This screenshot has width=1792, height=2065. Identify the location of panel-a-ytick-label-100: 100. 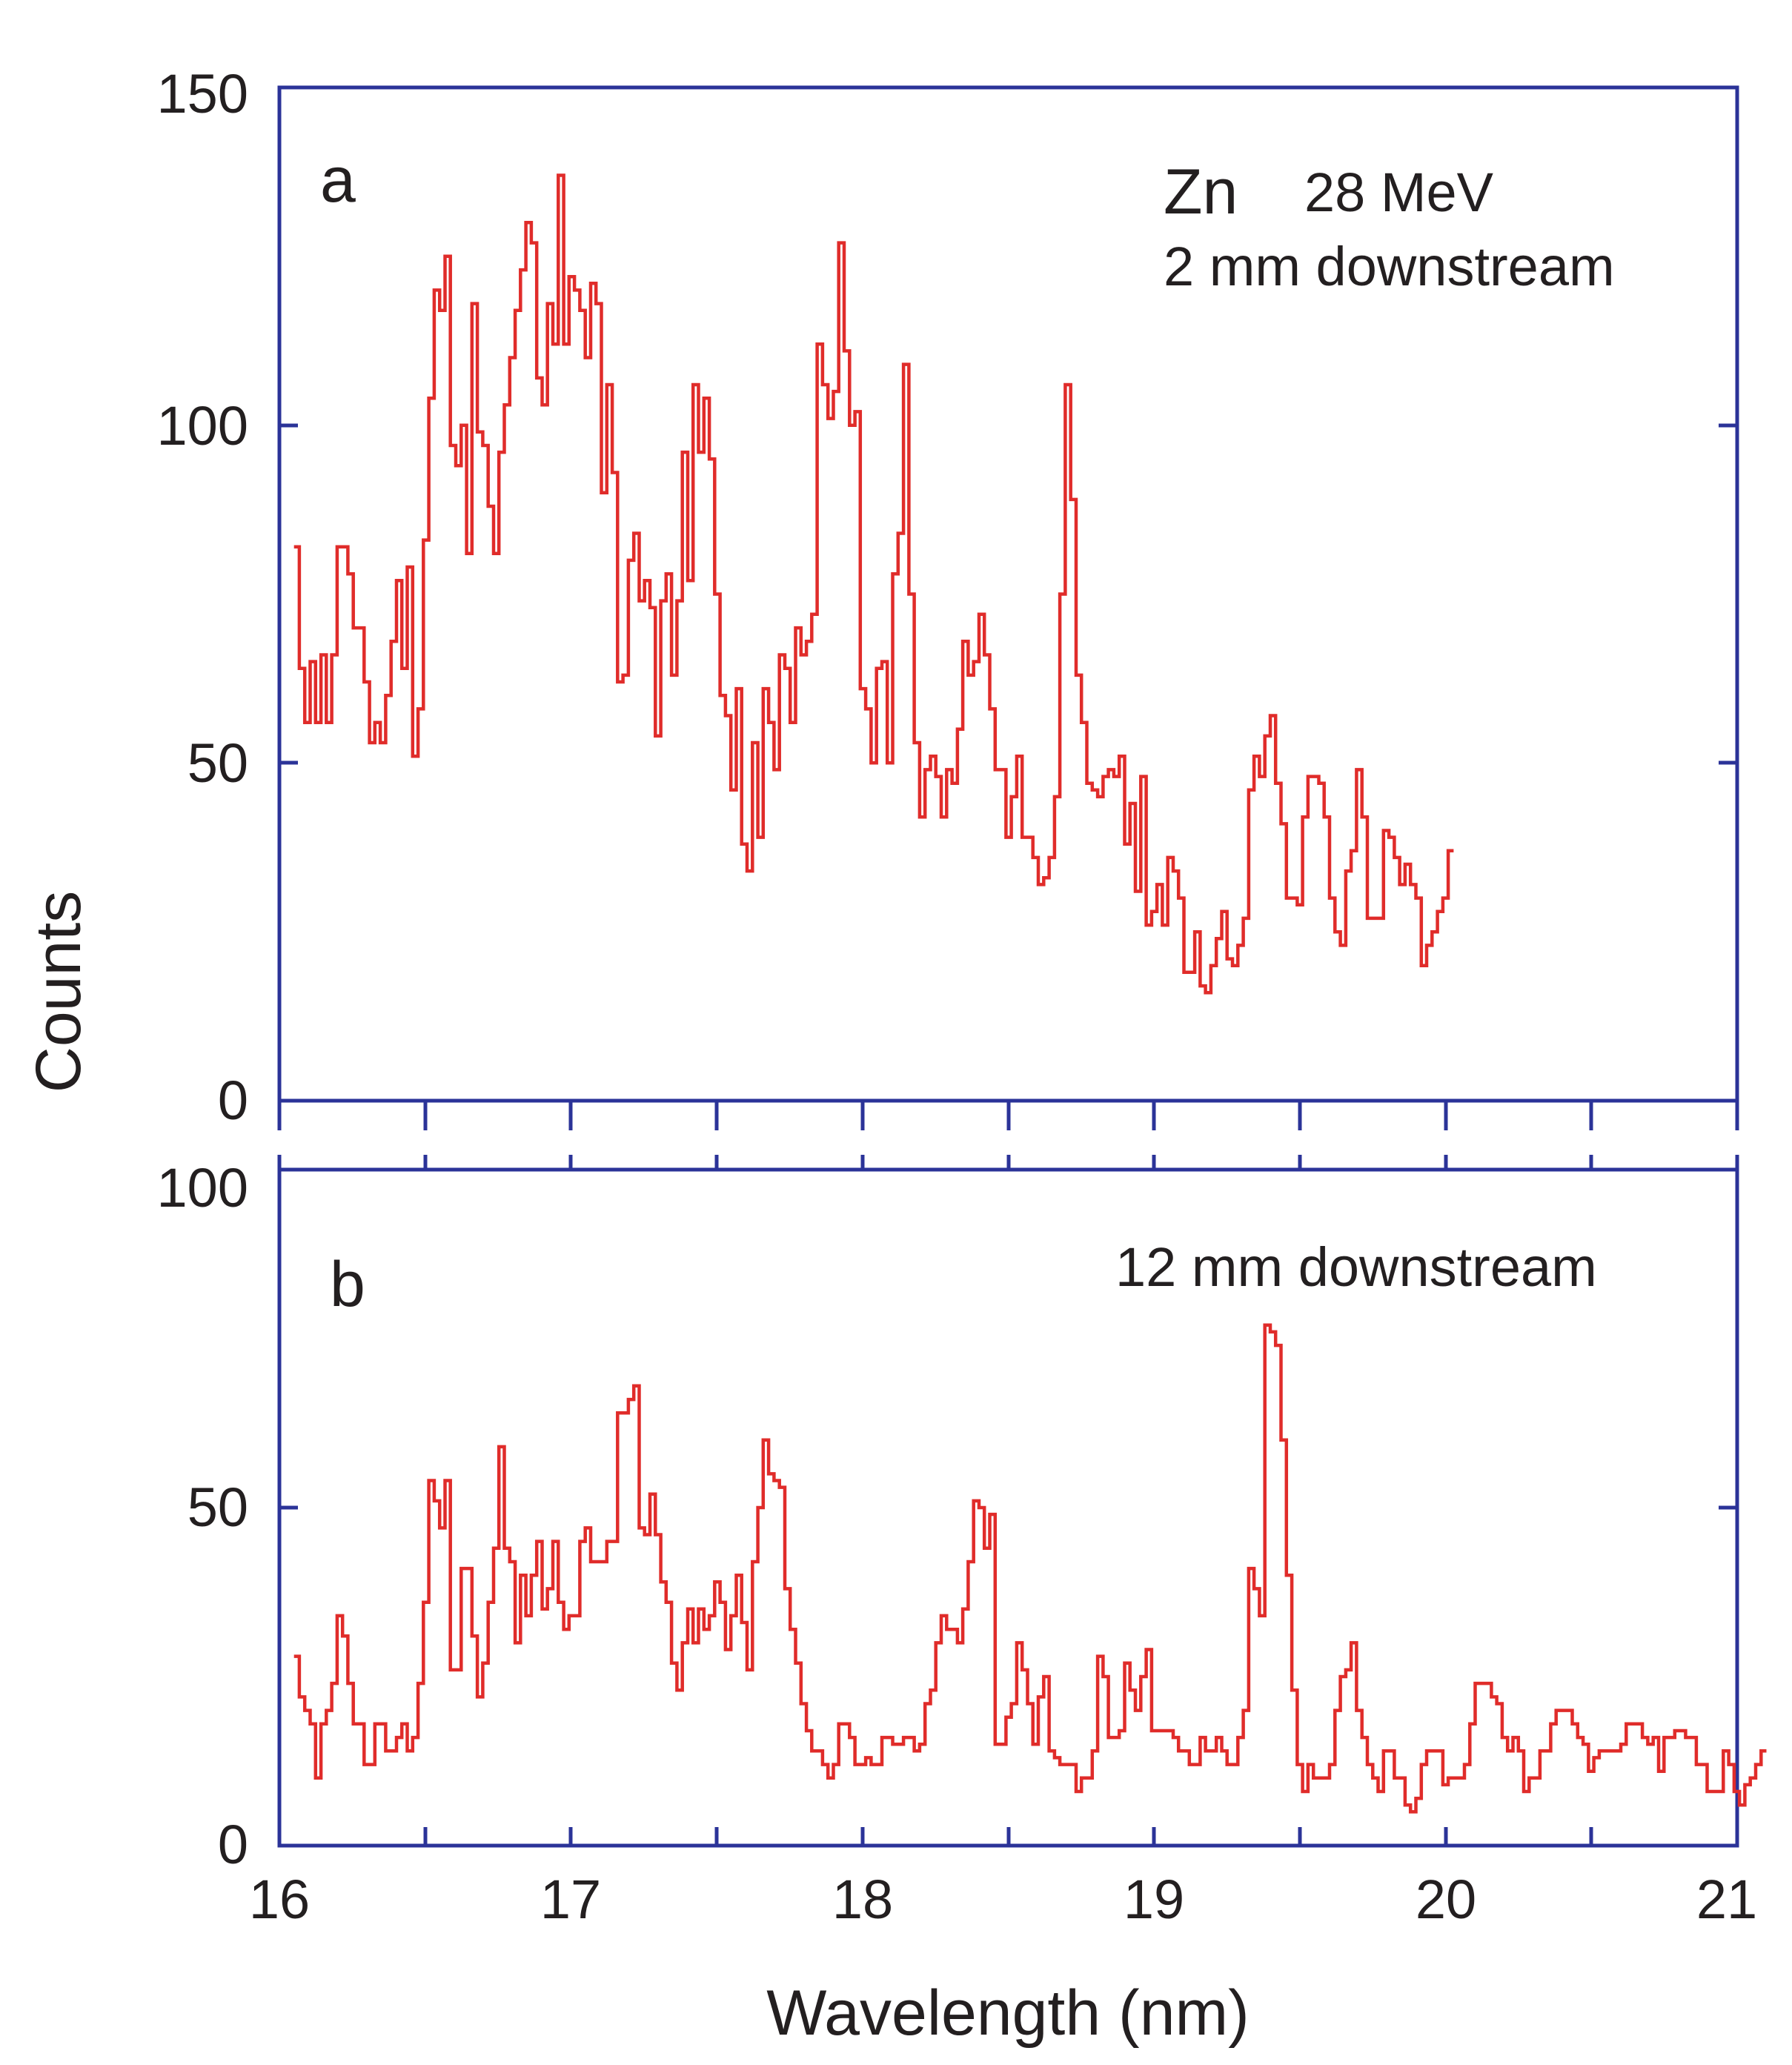
(203, 426).